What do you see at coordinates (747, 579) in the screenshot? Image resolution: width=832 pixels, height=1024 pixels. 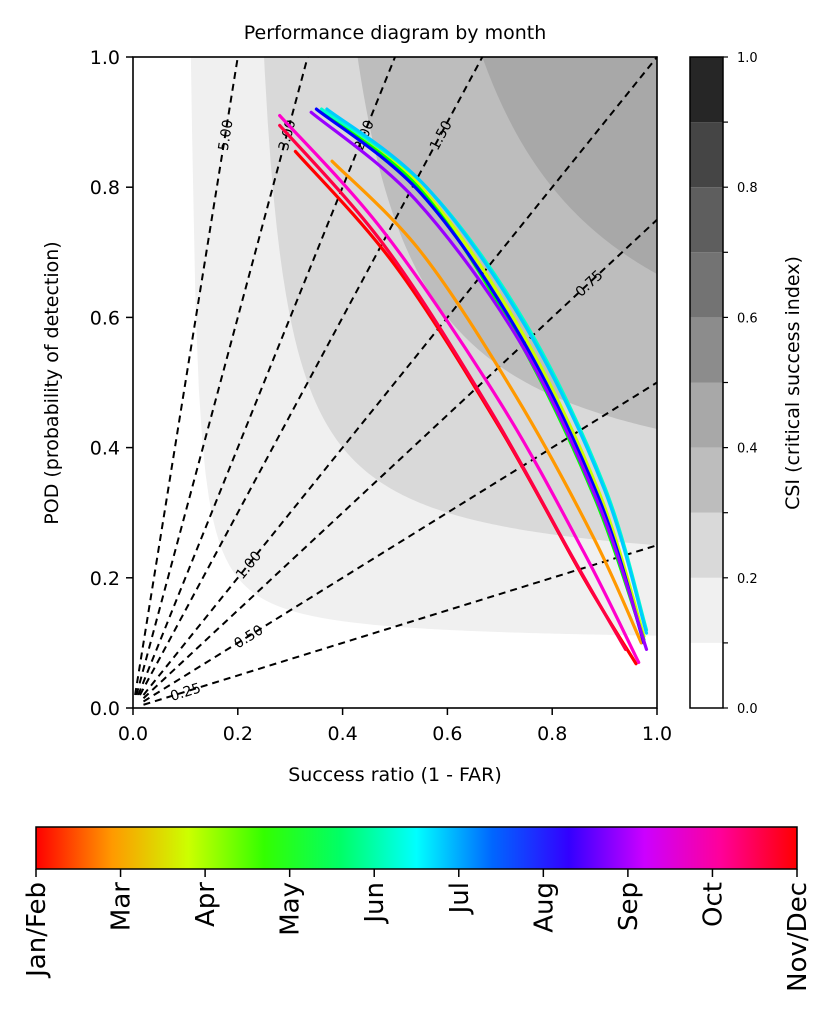 I see `csi-tick-label: 0.2` at bounding box center [747, 579].